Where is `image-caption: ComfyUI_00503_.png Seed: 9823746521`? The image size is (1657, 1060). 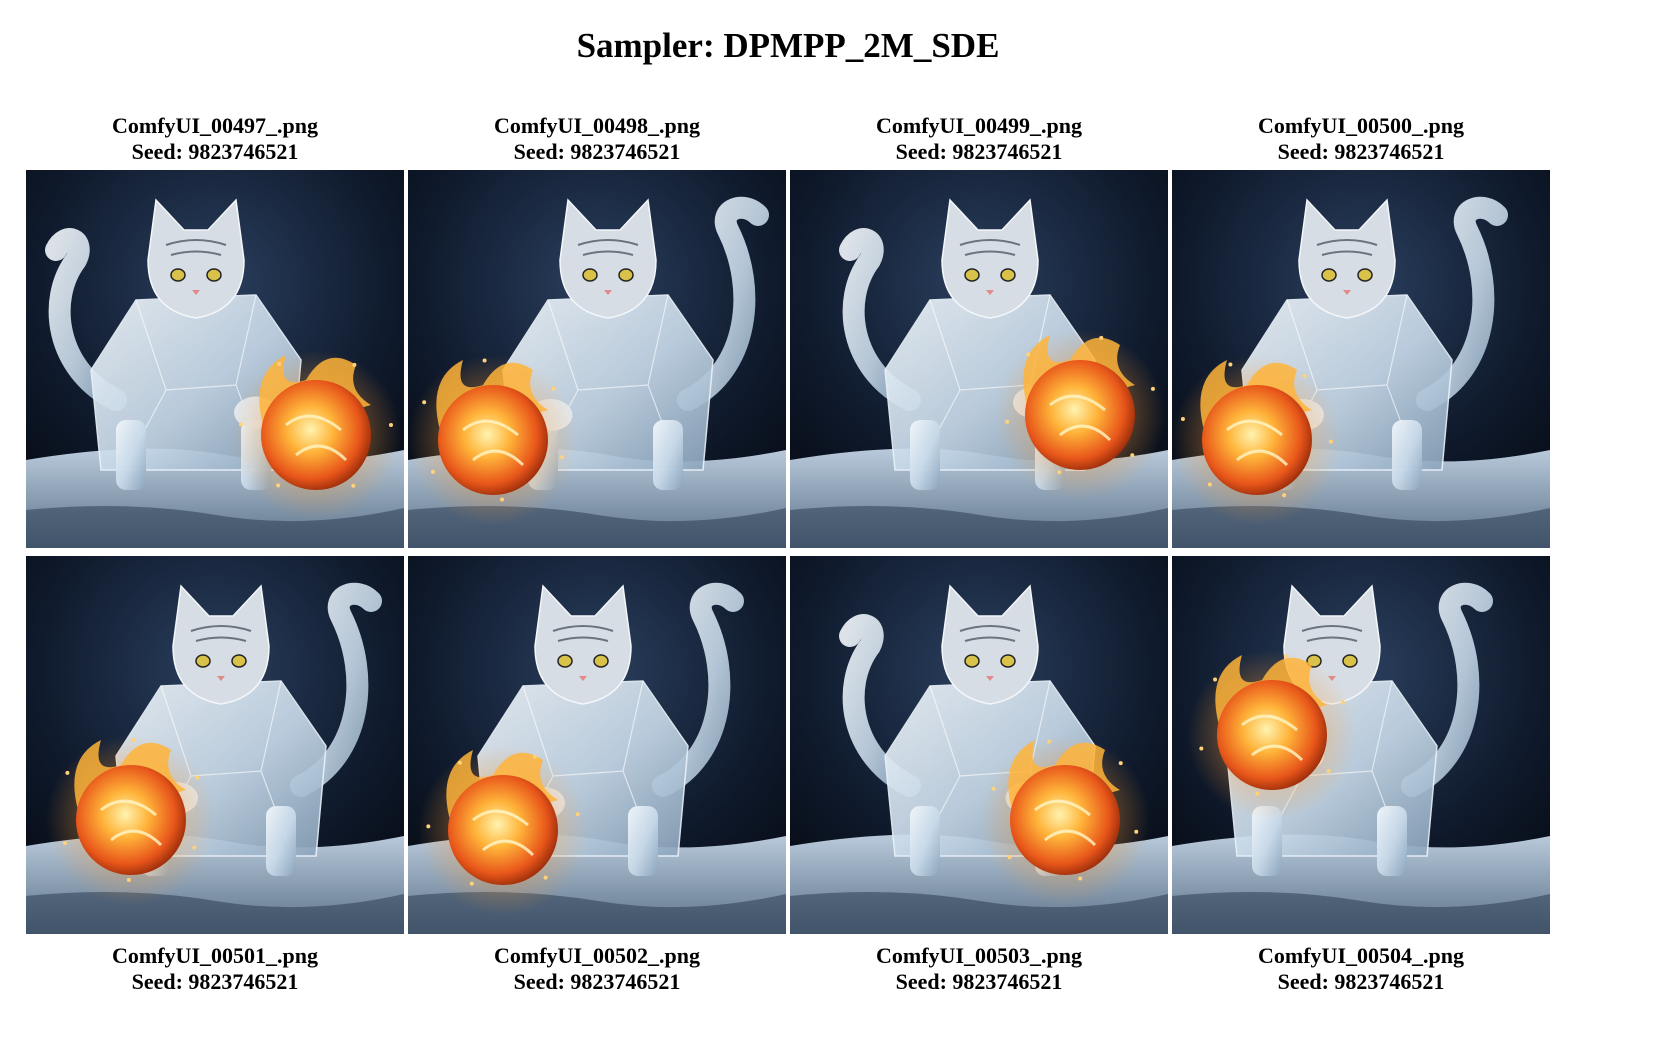
image-caption: ComfyUI_00503_.png Seed: 9823746521 is located at coordinates (979, 969).